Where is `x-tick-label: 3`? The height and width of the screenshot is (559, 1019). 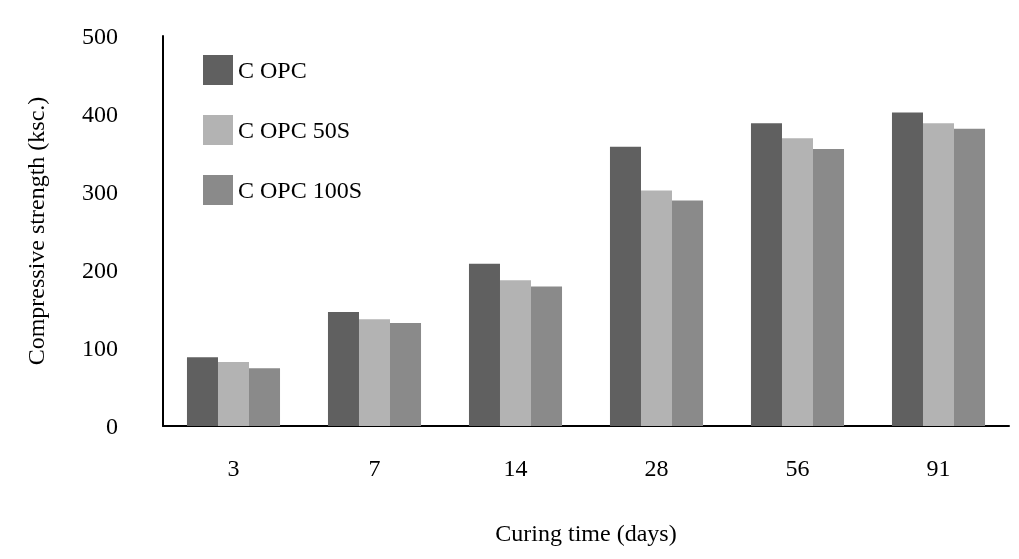
x-tick-label: 3 is located at coordinates (233, 468).